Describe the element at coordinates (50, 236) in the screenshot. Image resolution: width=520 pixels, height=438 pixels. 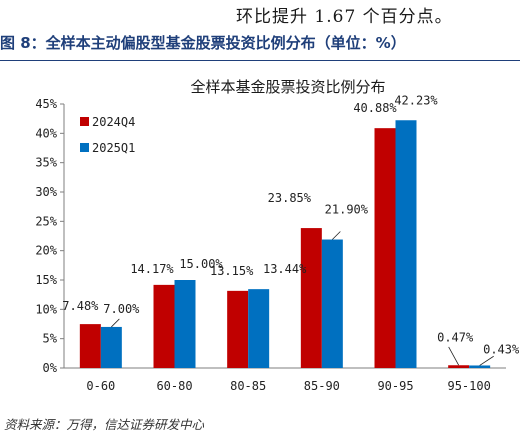
I see `y-axis: 0% 5% 10% 15% 20% 25% 30% 35% 40% 45%` at that location.